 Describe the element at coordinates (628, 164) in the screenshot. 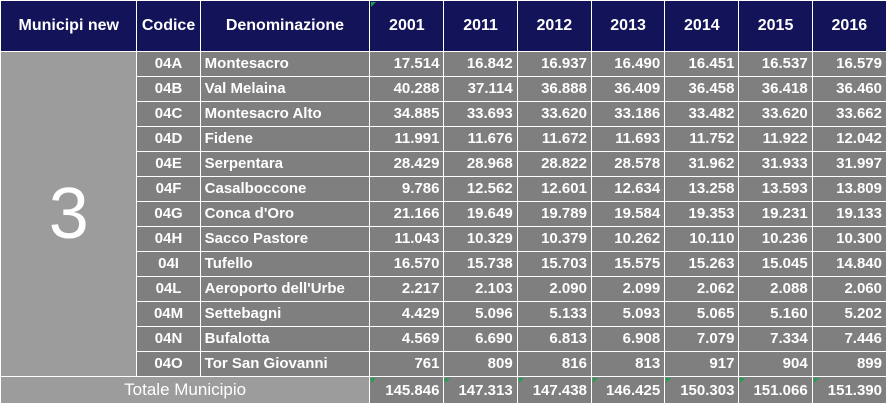

I see `population-value: 28.578` at that location.